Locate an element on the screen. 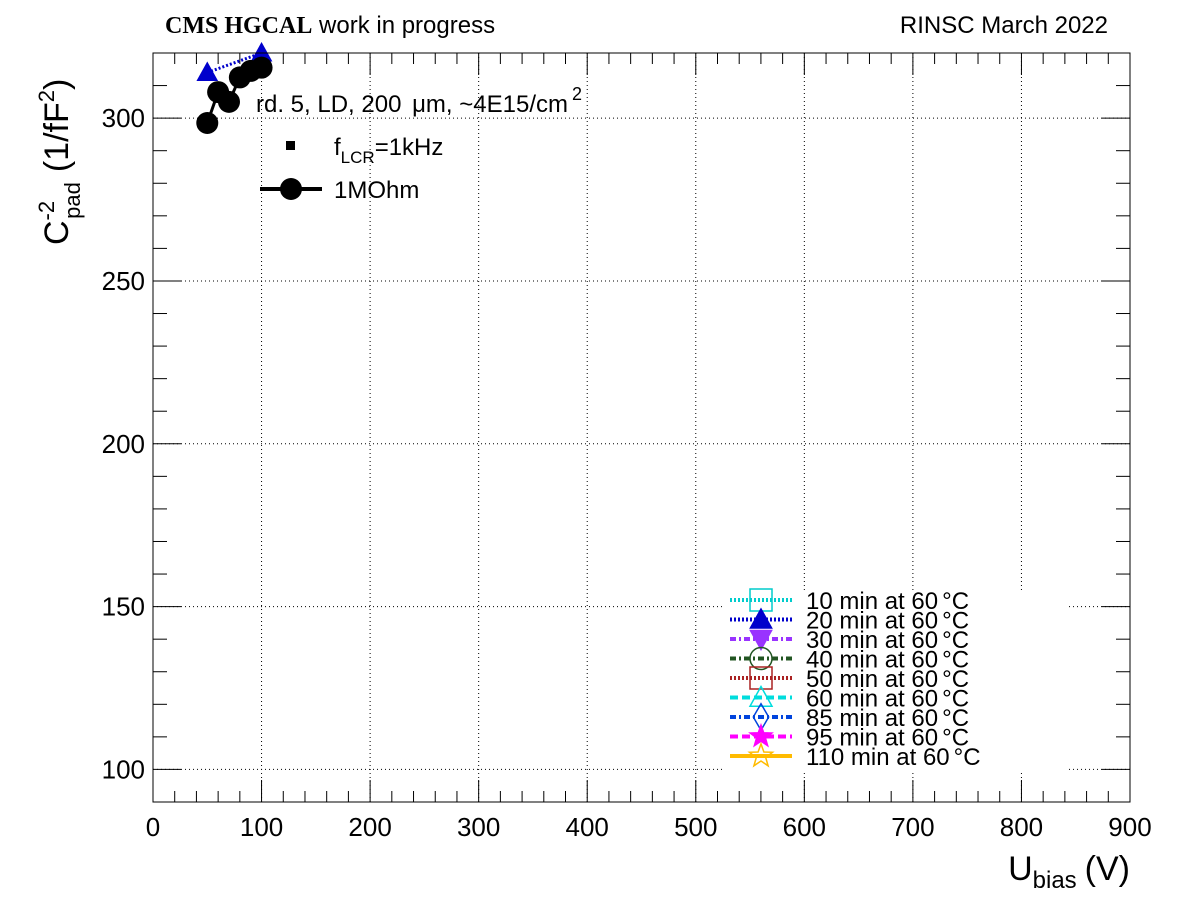 The height and width of the screenshot is (900, 1200). legend-series-name: 60 min at 60 is located at coordinates (872, 699).